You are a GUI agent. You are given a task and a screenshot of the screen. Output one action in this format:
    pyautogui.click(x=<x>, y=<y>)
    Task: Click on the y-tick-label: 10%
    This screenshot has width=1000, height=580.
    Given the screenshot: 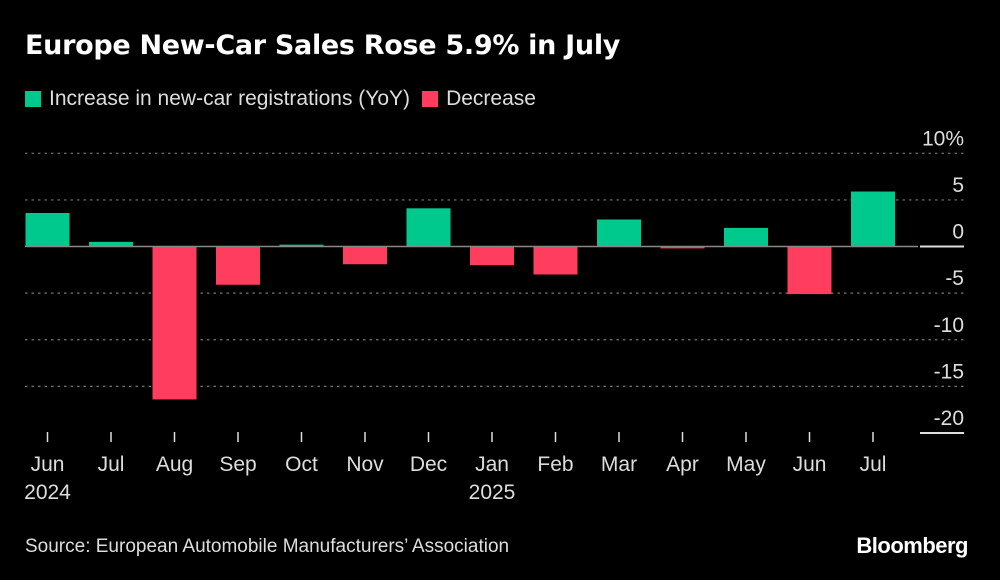 What is the action you would take?
    pyautogui.click(x=943, y=138)
    